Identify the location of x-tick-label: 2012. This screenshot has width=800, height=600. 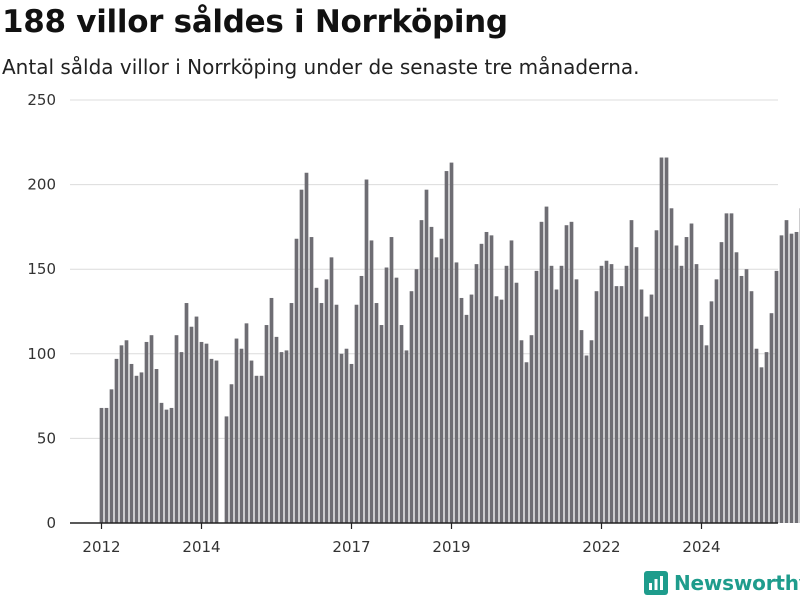
(101, 547).